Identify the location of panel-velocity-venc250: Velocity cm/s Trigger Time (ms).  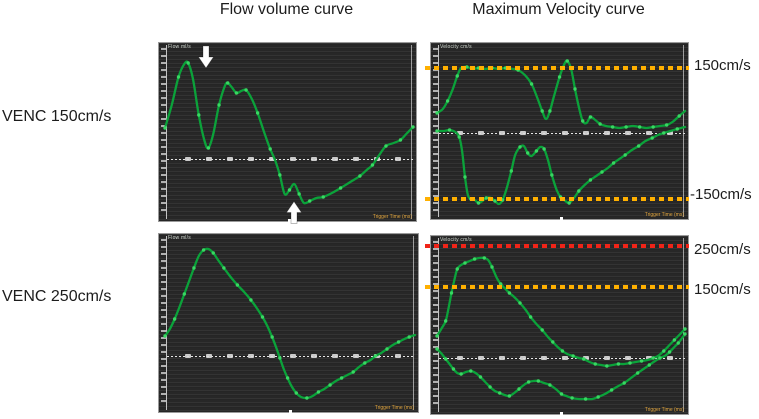
(557, 325).